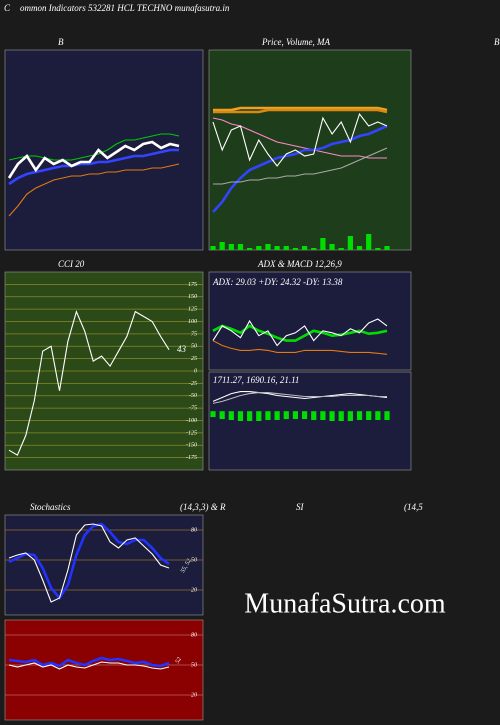  I want to click on y-tick-label: 75, so click(194, 334).